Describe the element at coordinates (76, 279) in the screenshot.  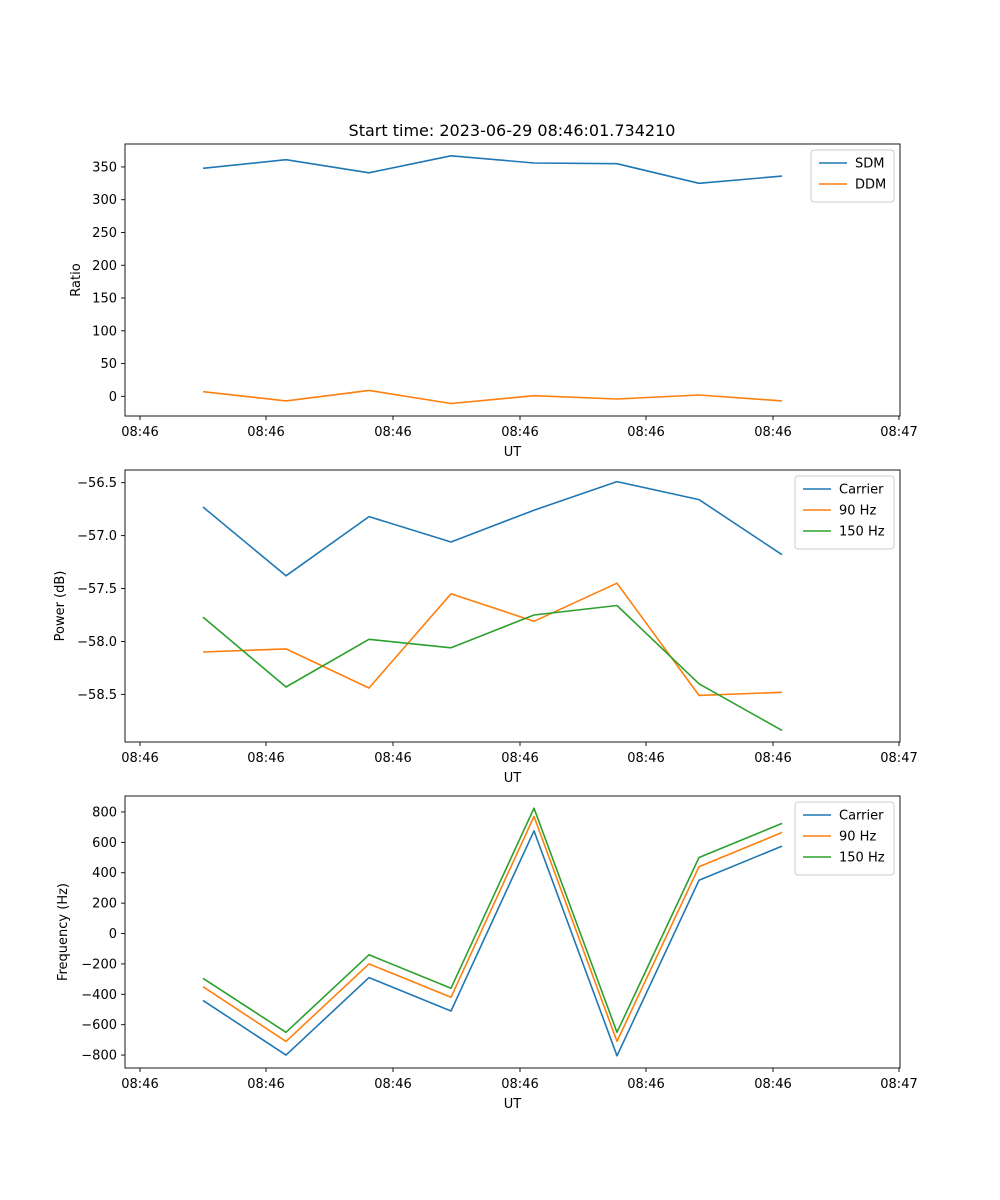
I see `y-axis-label: Ratio` at that location.